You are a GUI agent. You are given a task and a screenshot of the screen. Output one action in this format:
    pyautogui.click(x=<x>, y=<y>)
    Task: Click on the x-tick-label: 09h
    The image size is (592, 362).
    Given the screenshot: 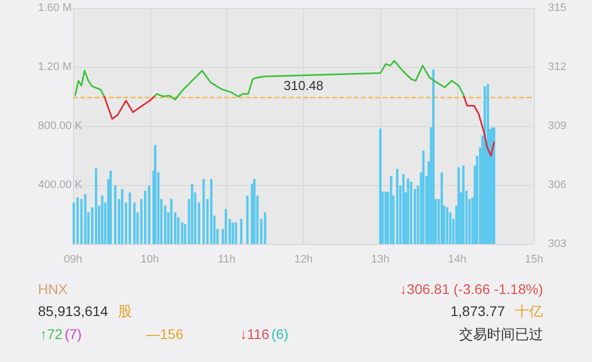 What is the action you would take?
    pyautogui.click(x=73, y=260)
    